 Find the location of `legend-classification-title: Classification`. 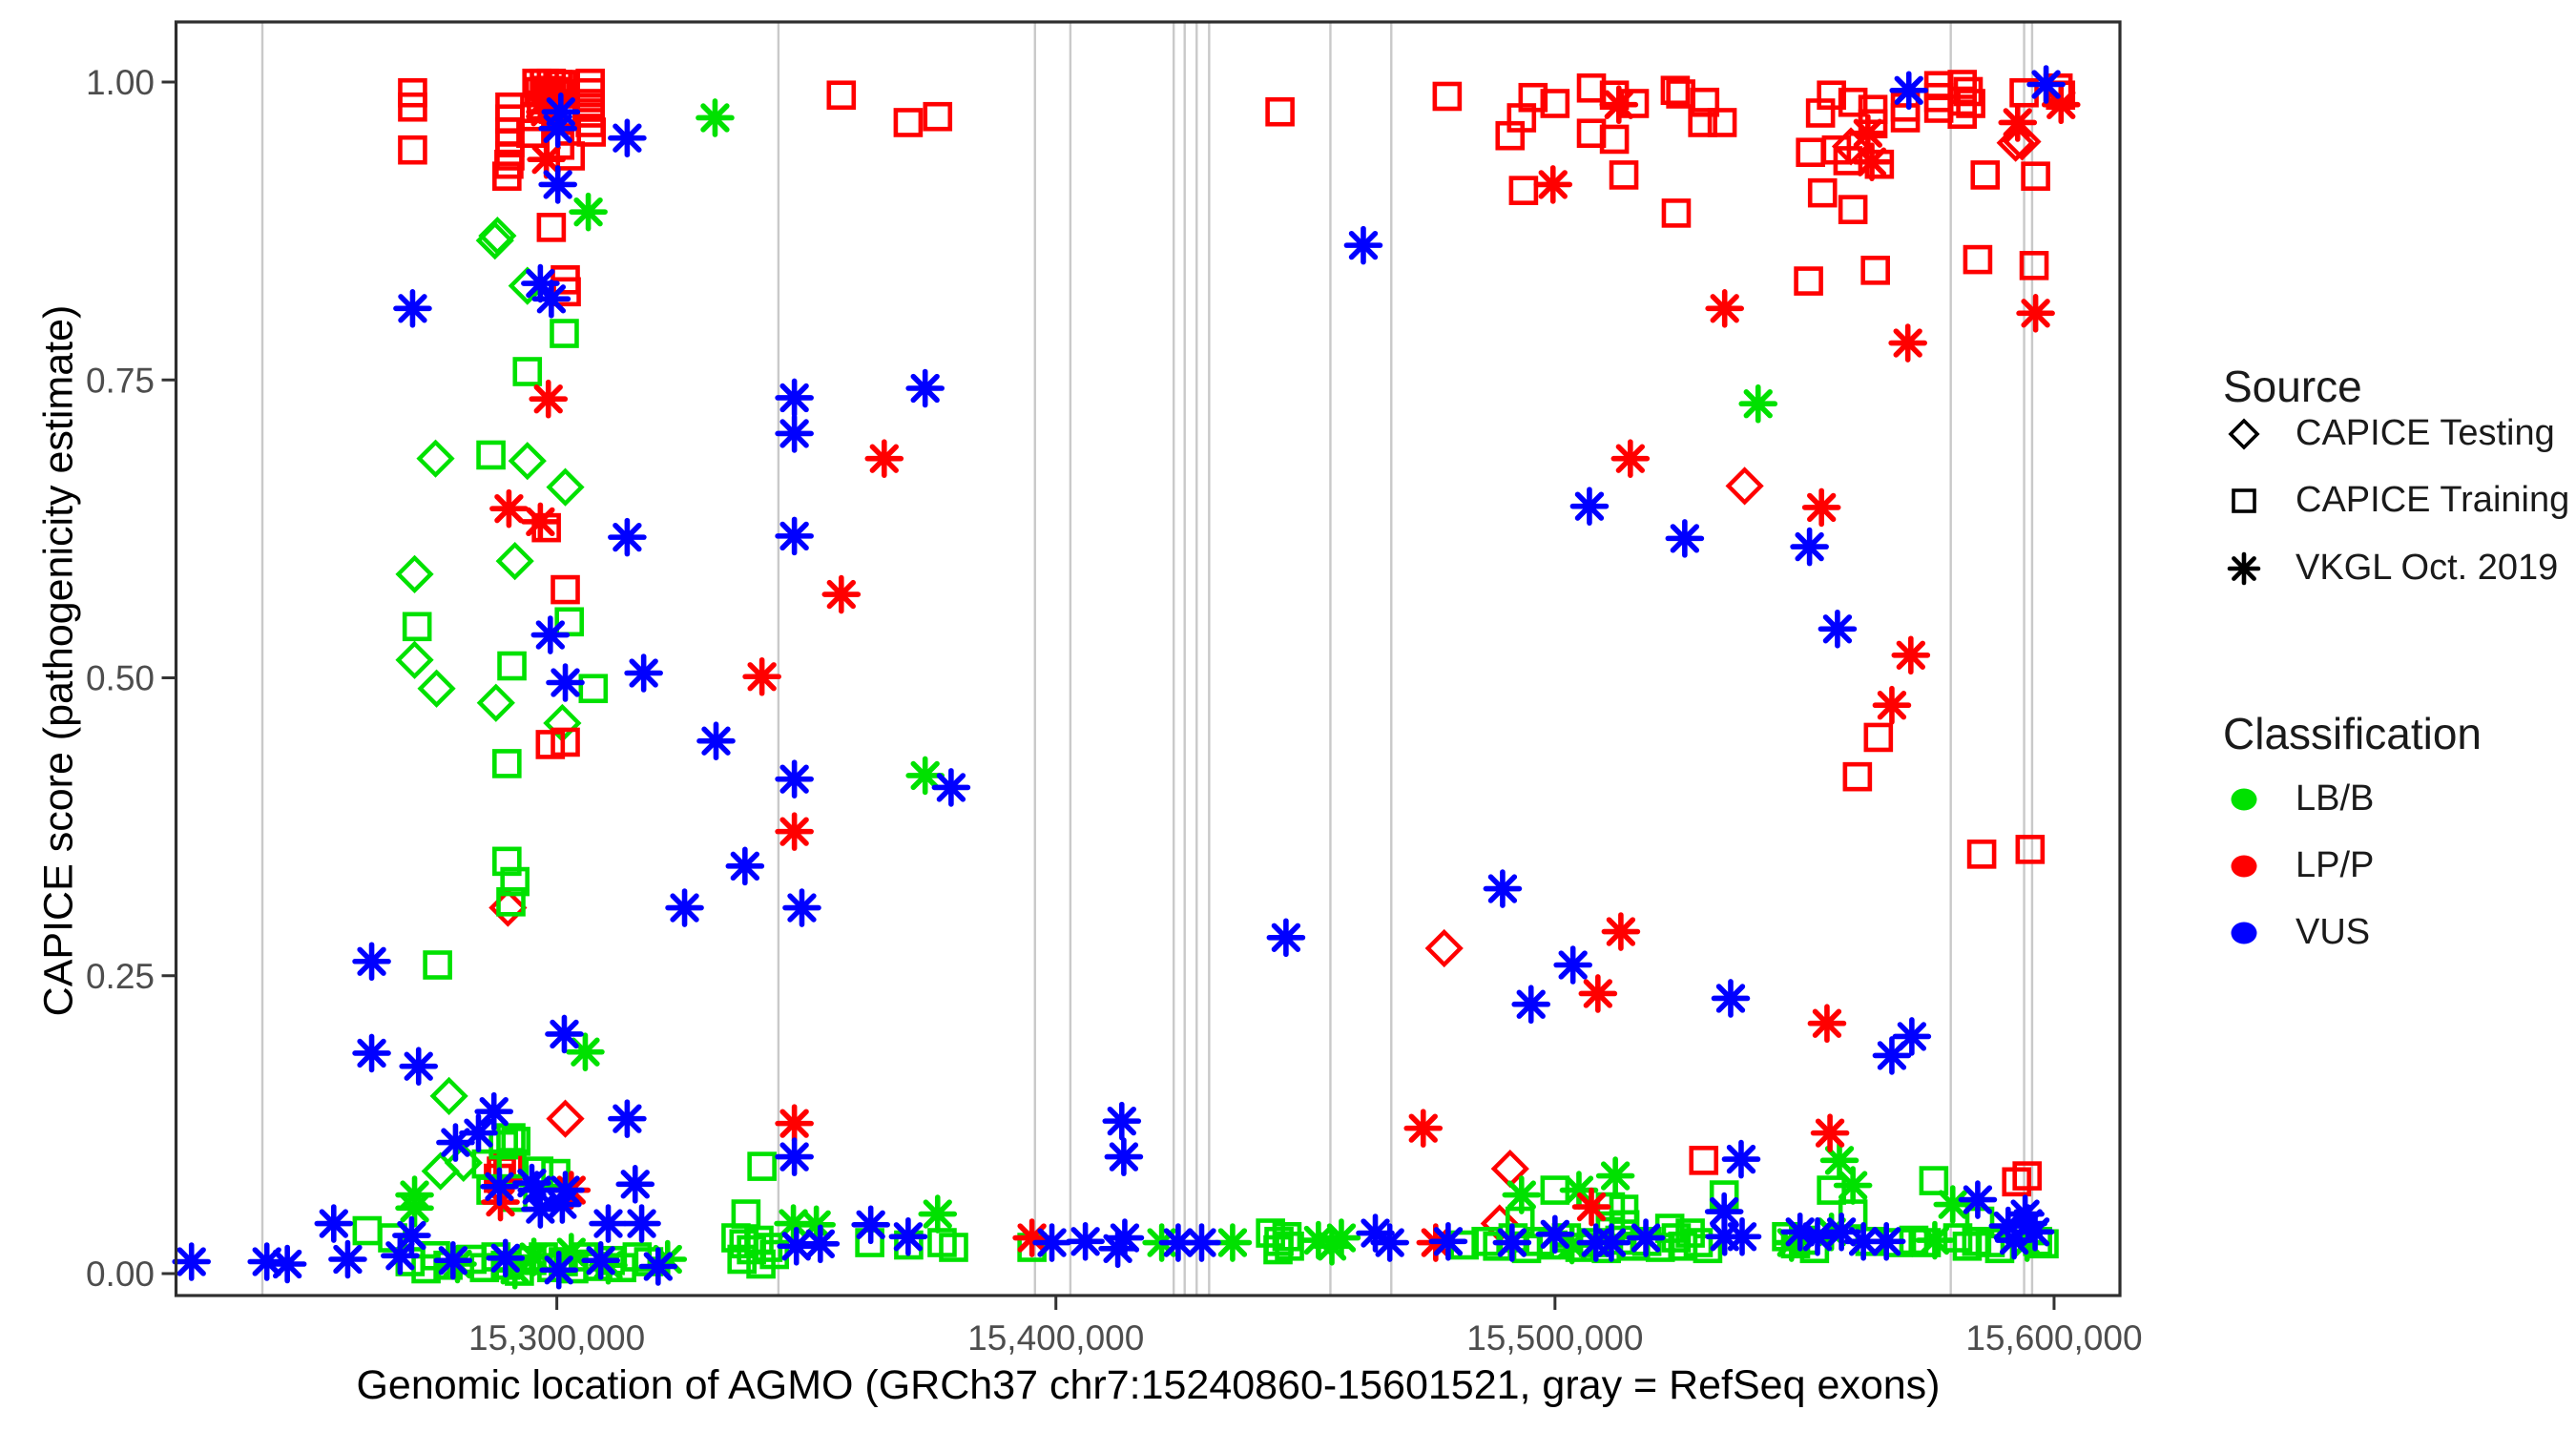

legend-classification-title: Classification is located at coordinates (2352, 733).